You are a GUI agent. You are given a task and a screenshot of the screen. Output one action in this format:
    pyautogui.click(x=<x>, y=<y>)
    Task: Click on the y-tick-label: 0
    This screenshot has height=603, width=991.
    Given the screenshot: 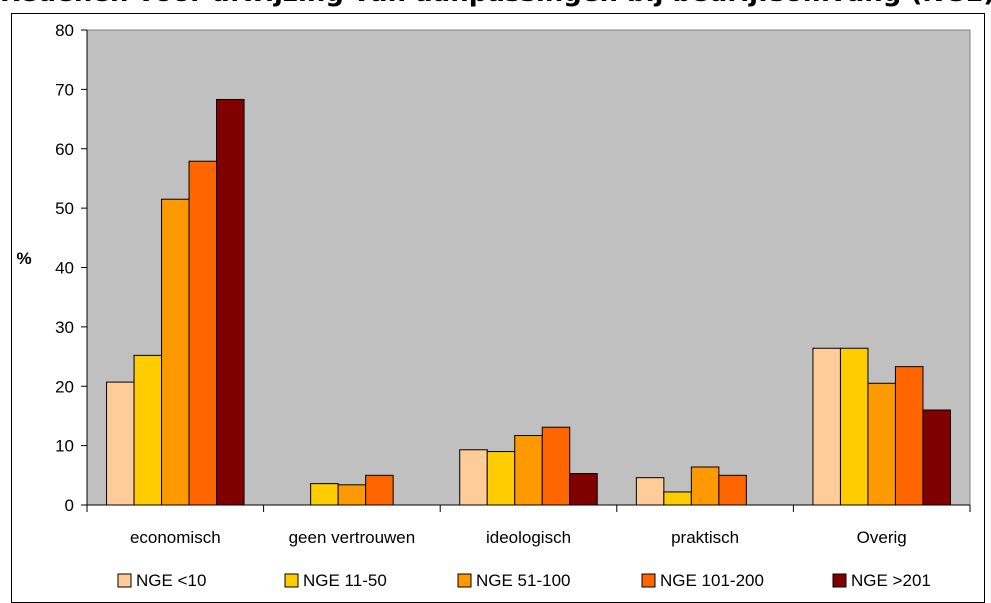 What is the action you would take?
    pyautogui.click(x=69, y=505)
    